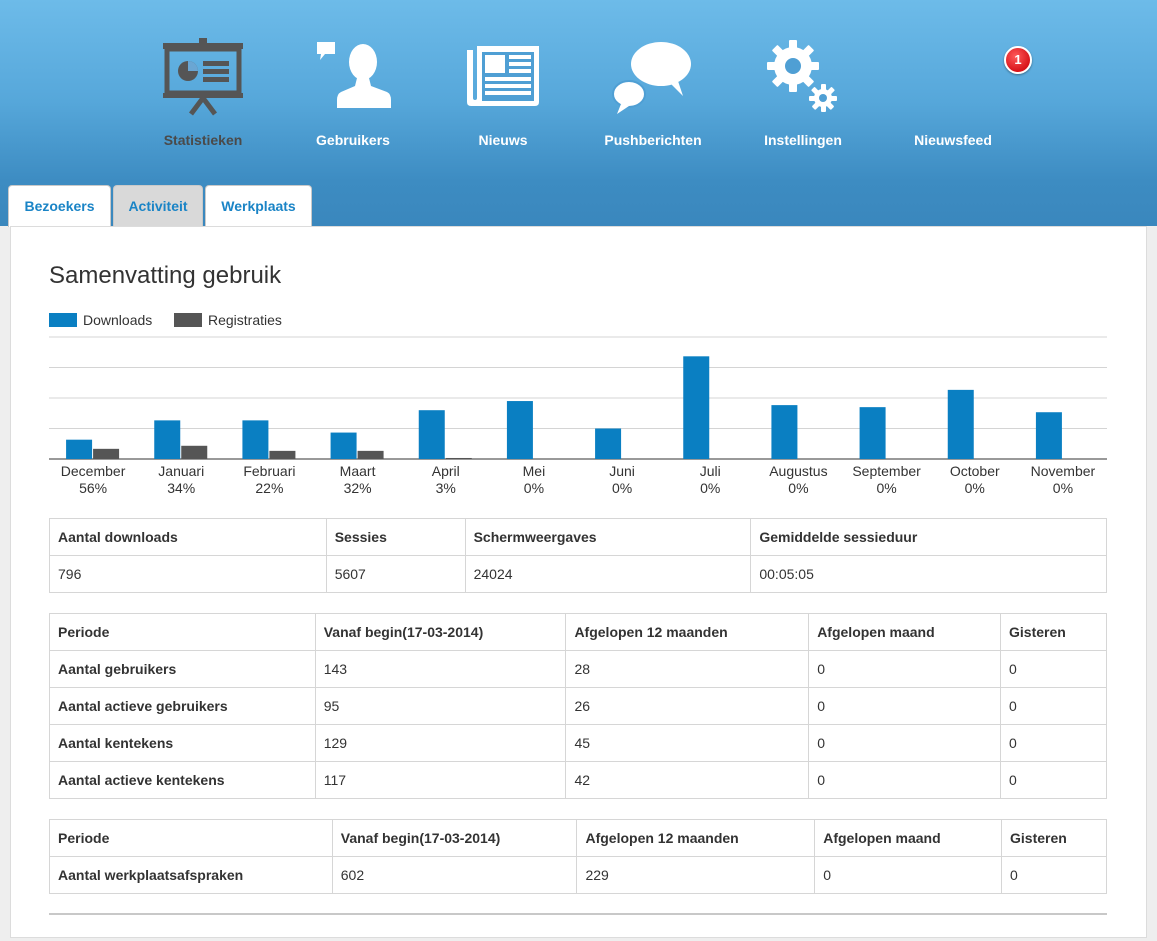 This screenshot has height=941, width=1157. Describe the element at coordinates (440, 669) in the screenshot. I see `table-cell: 143` at that location.